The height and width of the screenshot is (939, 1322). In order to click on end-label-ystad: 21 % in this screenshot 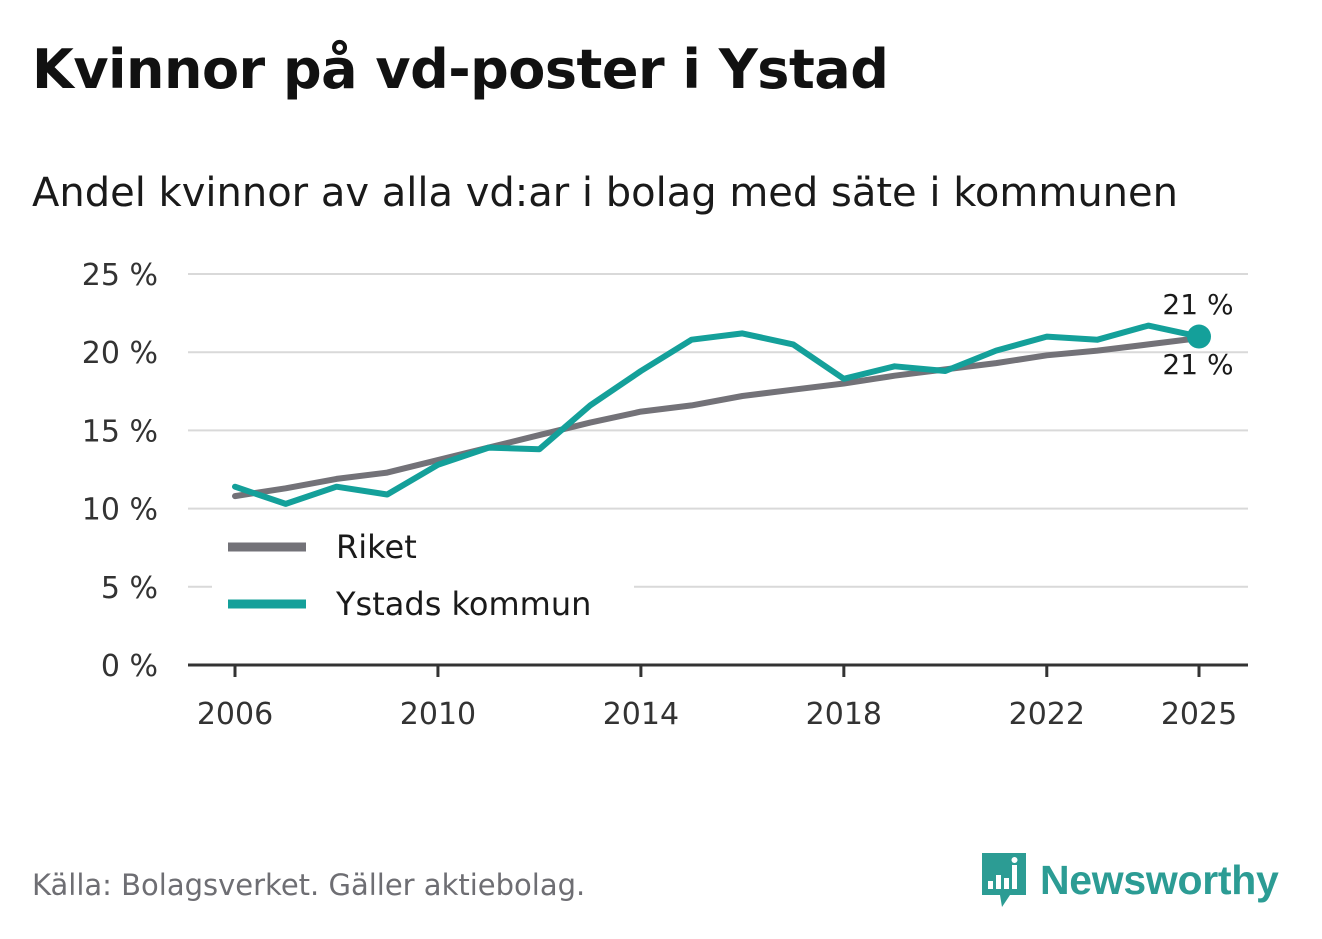, I will do `click(1197, 304)`.